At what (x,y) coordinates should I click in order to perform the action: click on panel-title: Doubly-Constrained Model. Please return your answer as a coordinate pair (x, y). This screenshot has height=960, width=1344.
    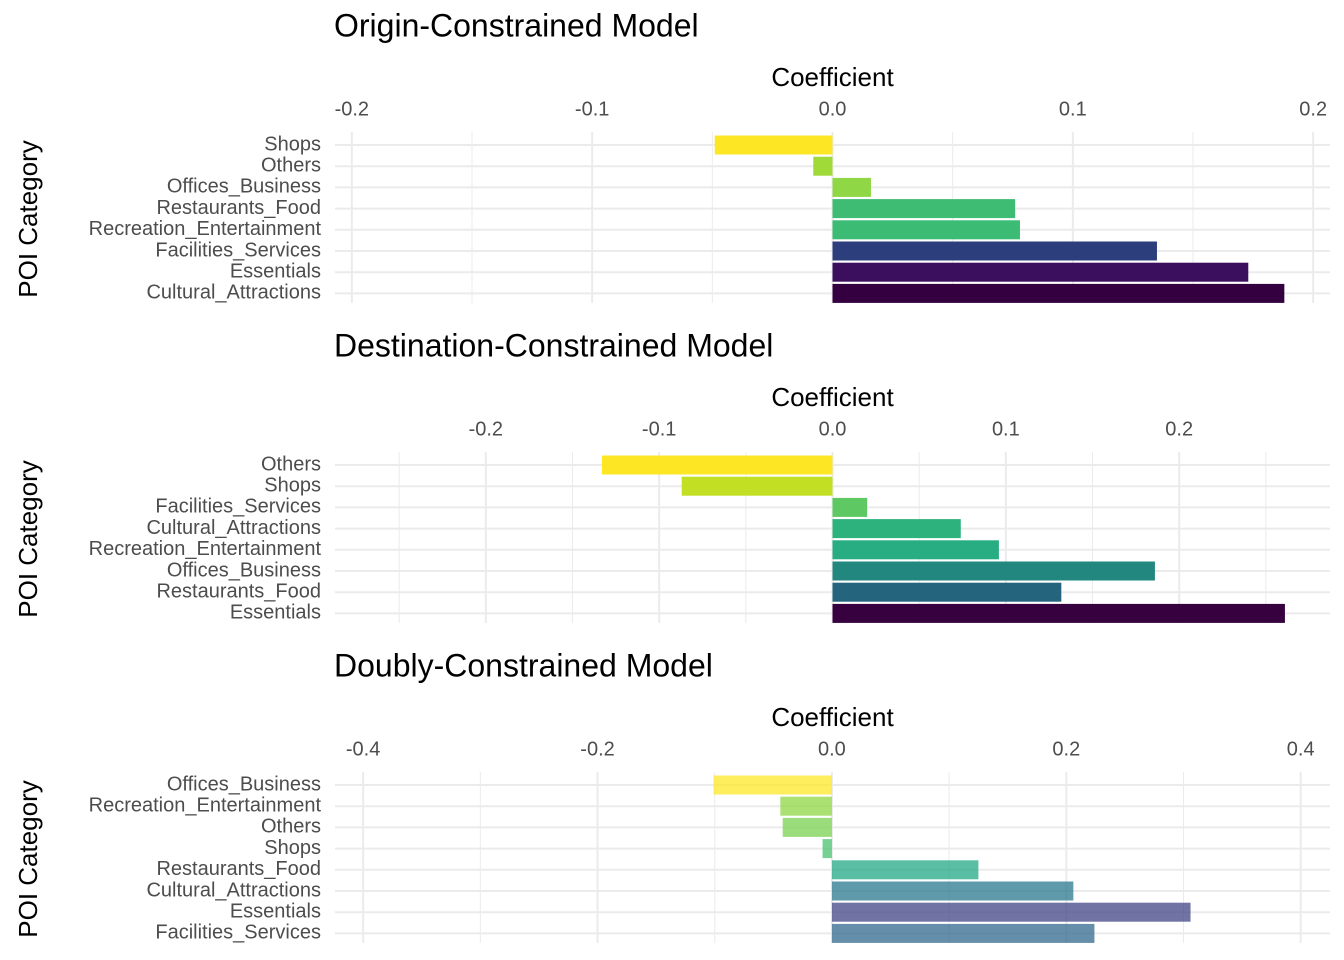
    Looking at the image, I should click on (523, 665).